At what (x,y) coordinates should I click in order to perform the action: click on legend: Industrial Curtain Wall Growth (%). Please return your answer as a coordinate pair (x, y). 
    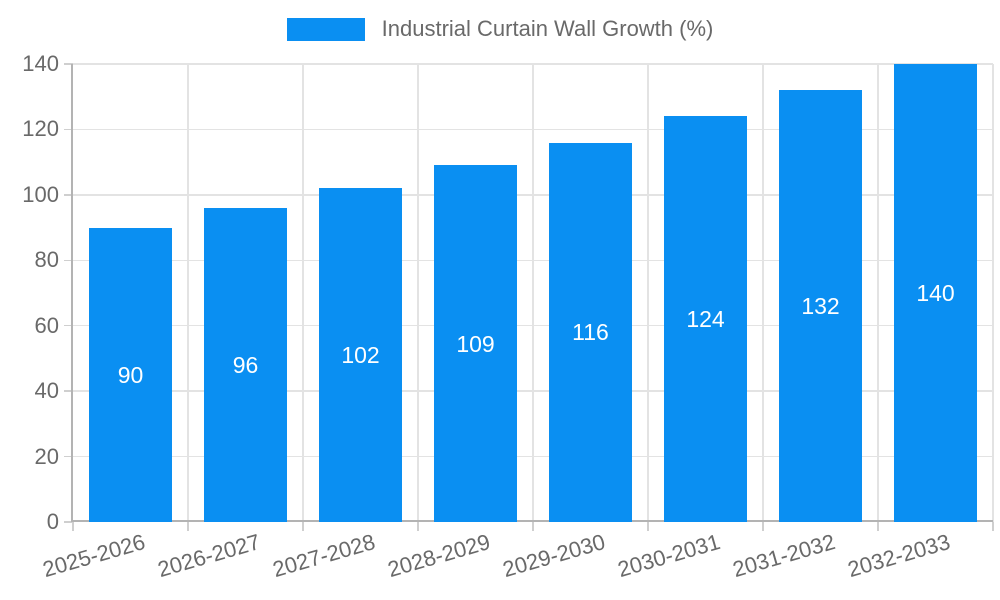
    Looking at the image, I should click on (500, 29).